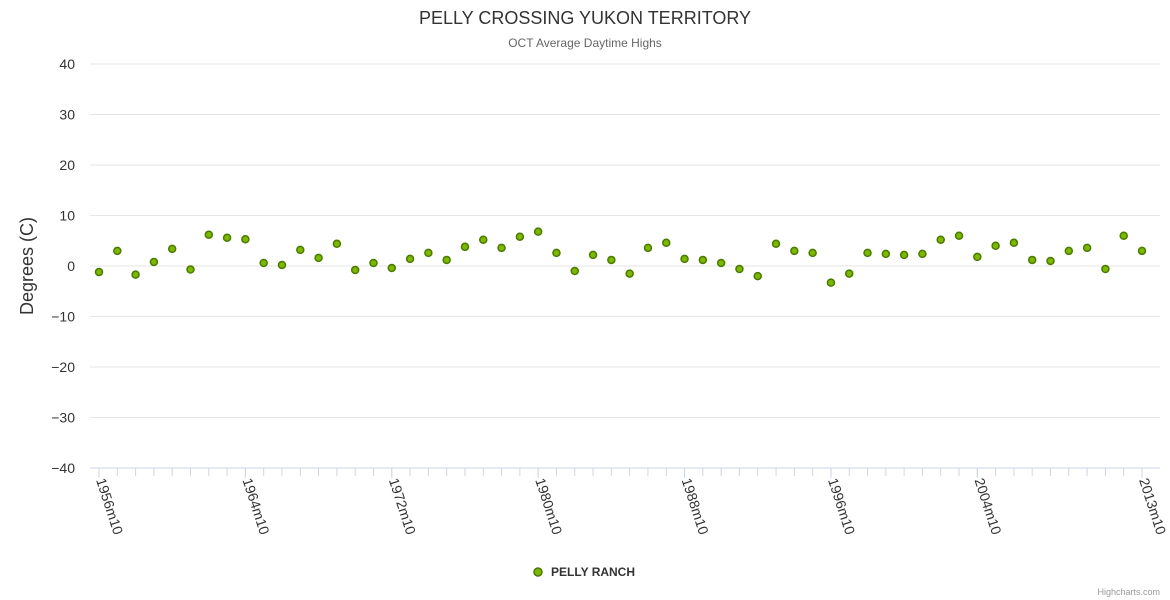 The height and width of the screenshot is (600, 1170). Describe the element at coordinates (63, 468) in the screenshot. I see `y-tick-label: −40` at that location.